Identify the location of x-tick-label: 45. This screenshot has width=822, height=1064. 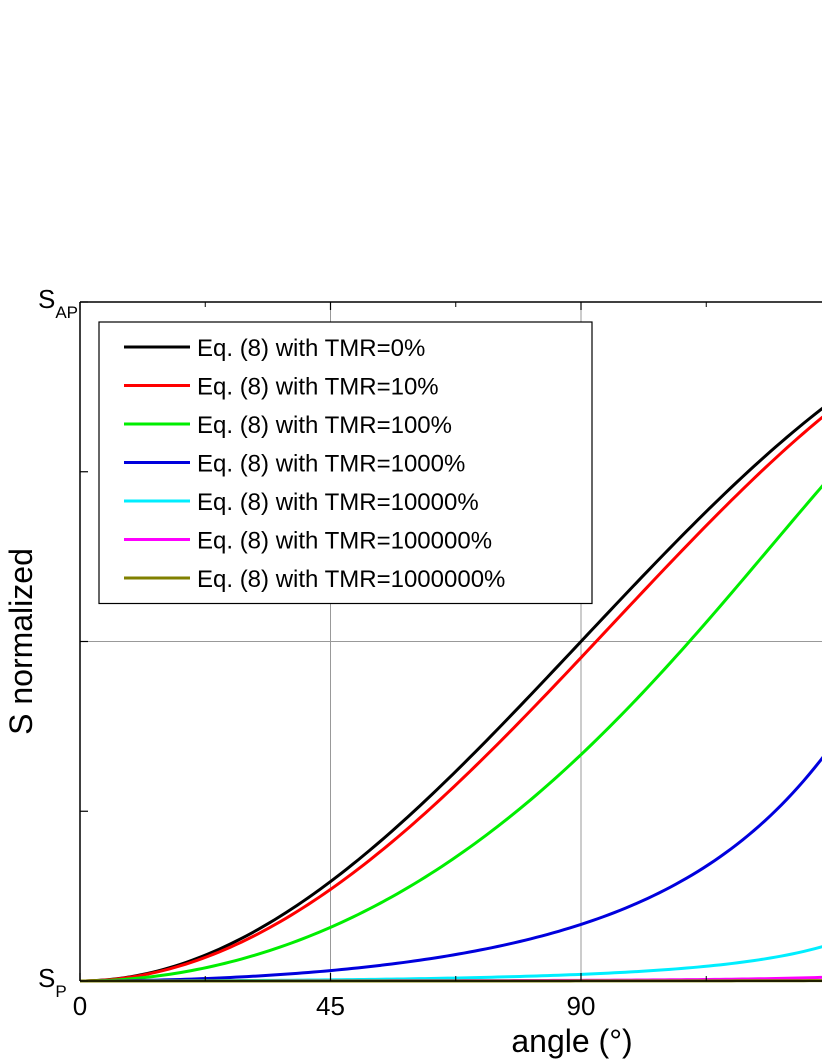
(330, 1006).